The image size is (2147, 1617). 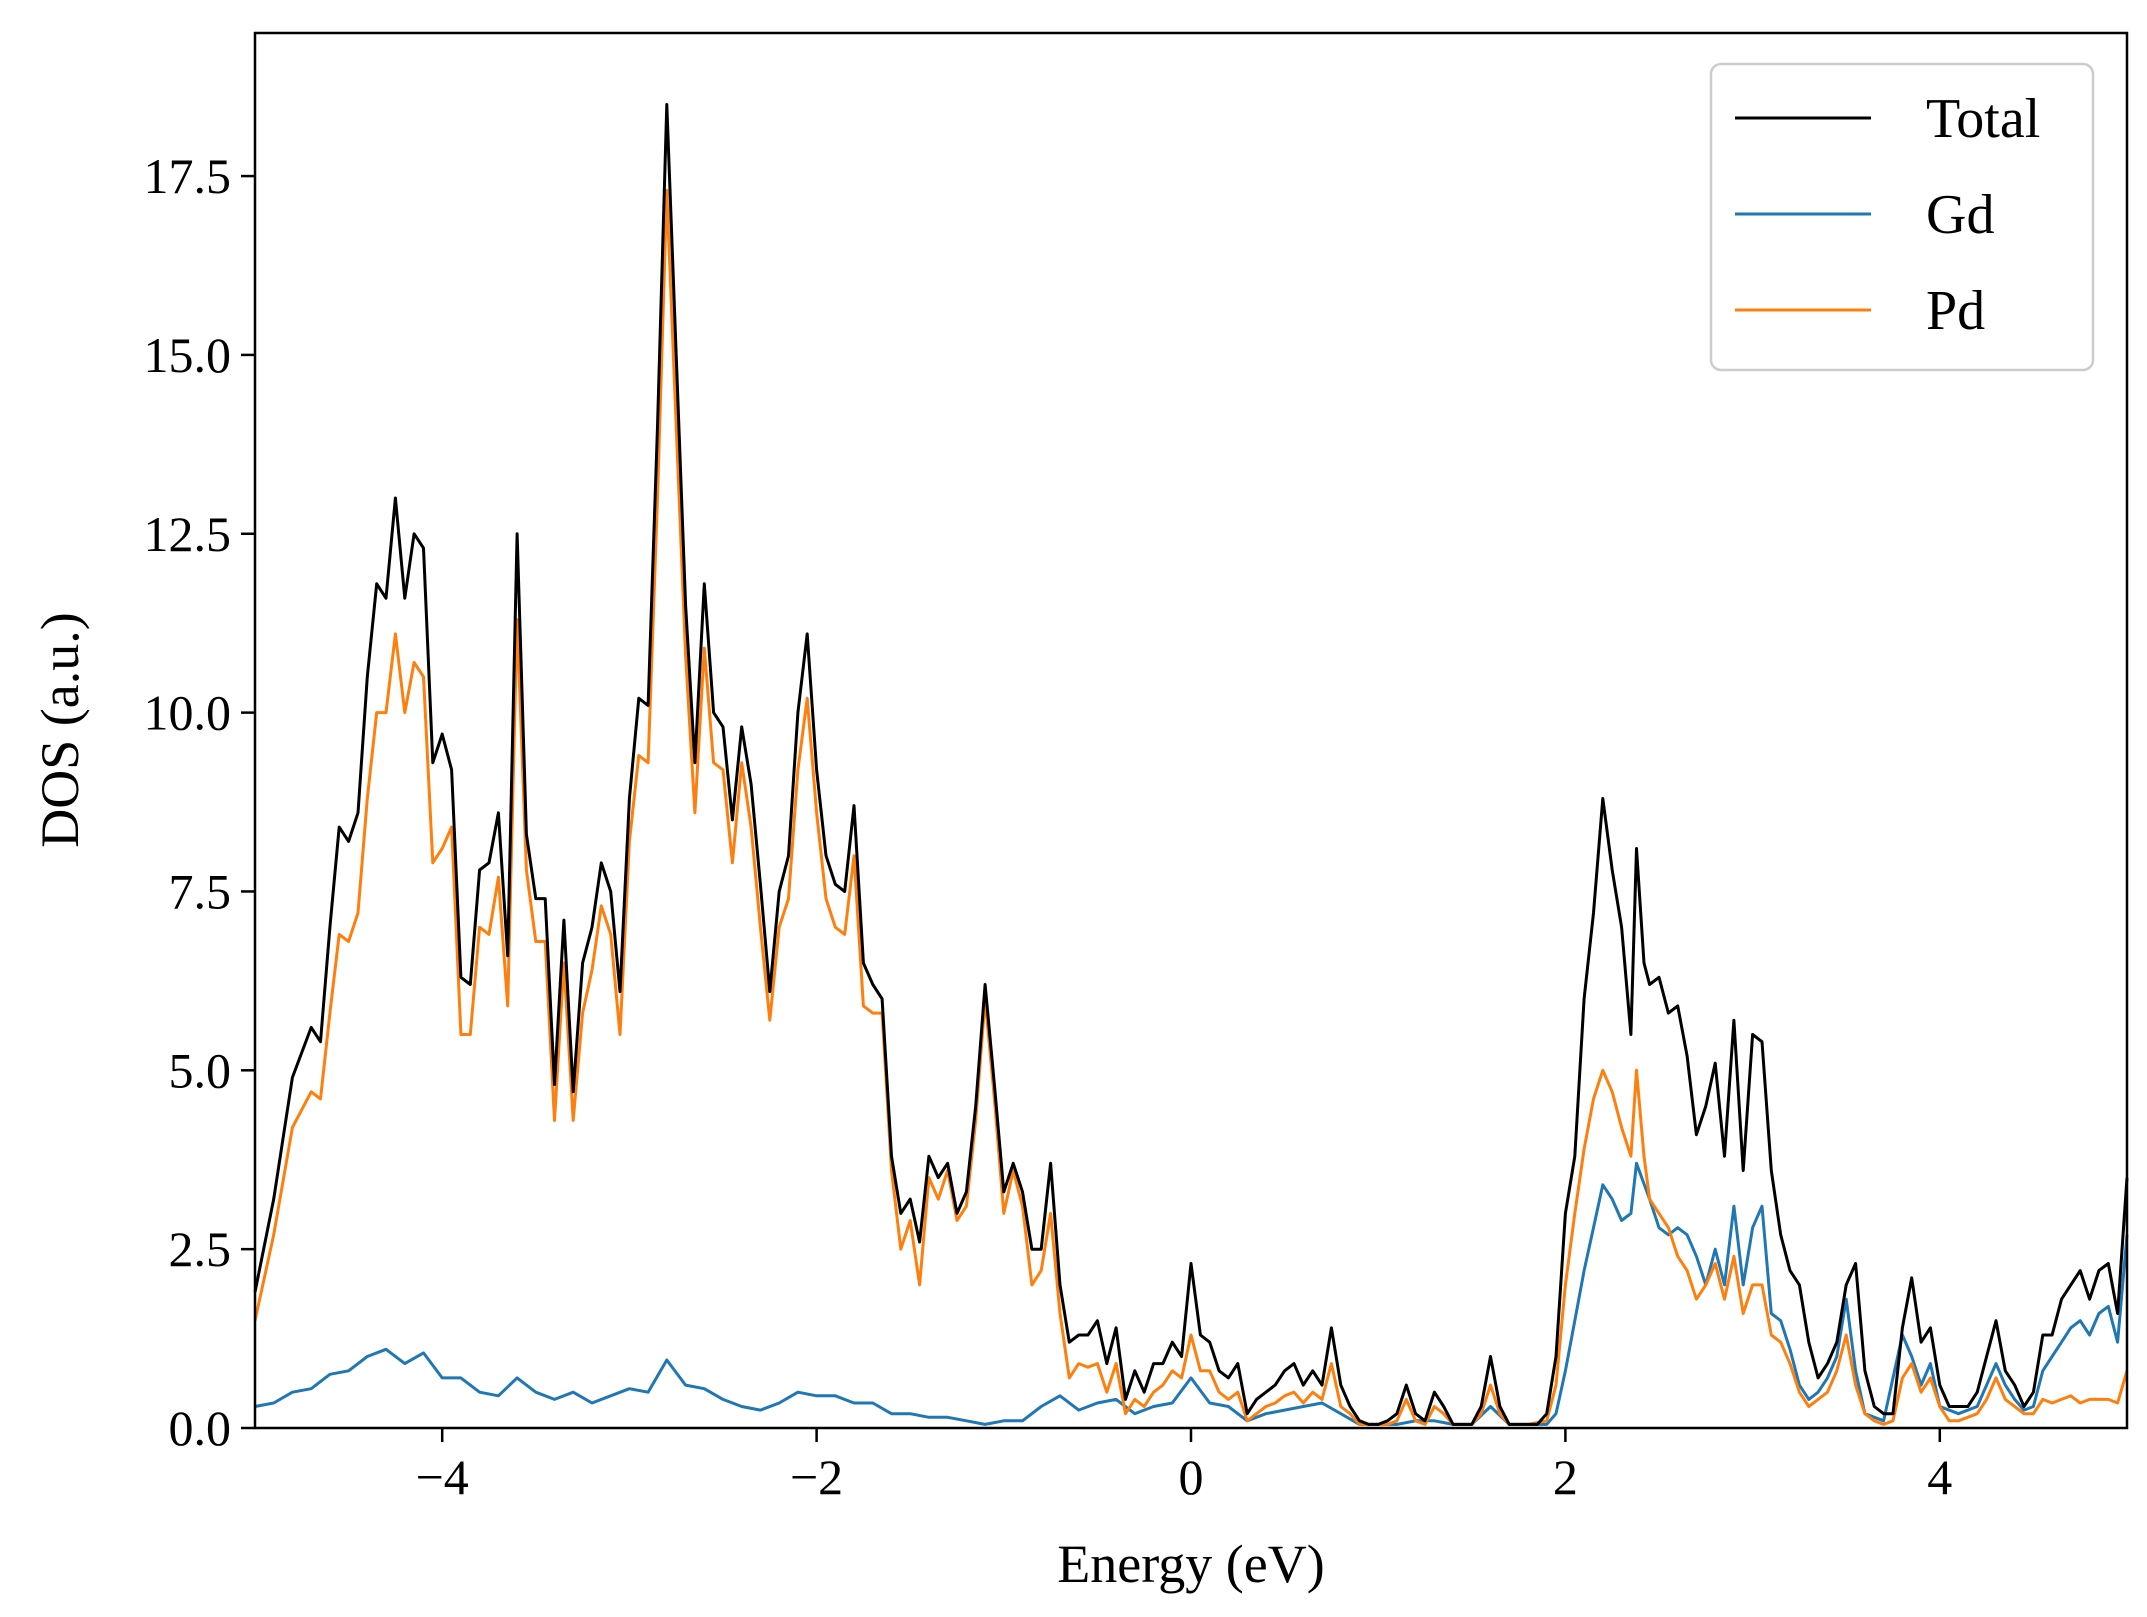 I want to click on y-tick-label: 17.5, so click(x=188, y=176).